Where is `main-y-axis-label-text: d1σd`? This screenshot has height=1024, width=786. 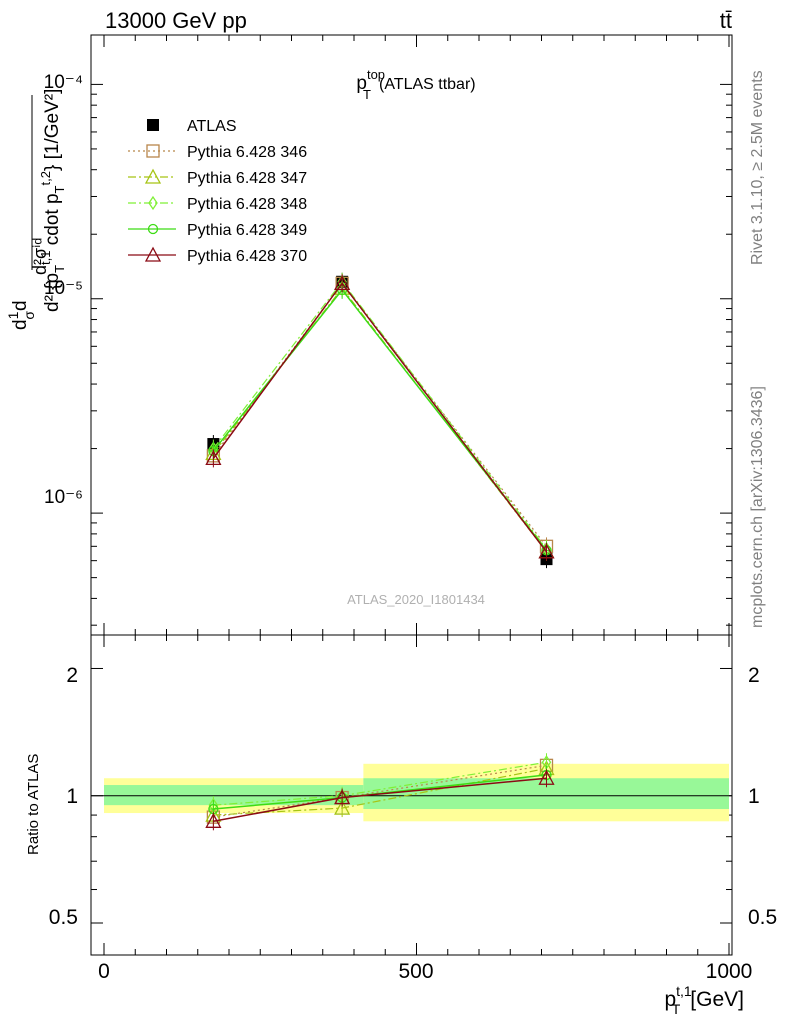 main-y-axis-label-text: d1σd is located at coordinates (21, 315).